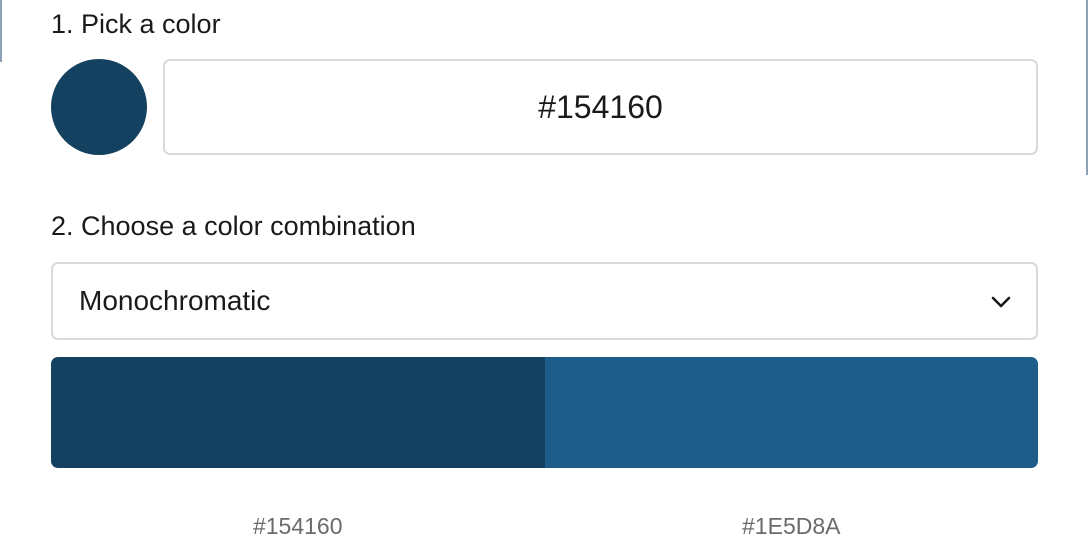 The height and width of the screenshot is (552, 1088). Describe the element at coordinates (233, 226) in the screenshot. I see `step-2-heading: 2. Choose a color combination` at that location.